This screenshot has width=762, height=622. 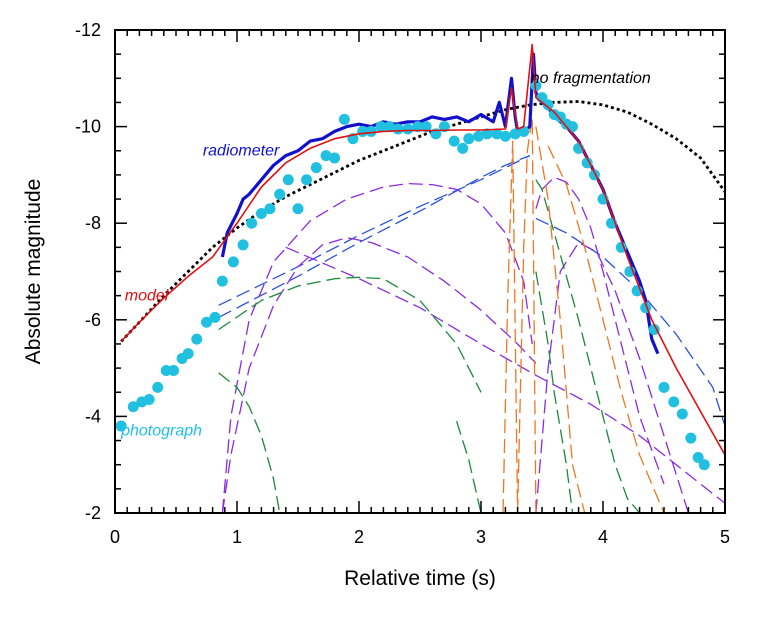 What do you see at coordinates (115, 537) in the screenshot?
I see `x-tick-label: 0` at bounding box center [115, 537].